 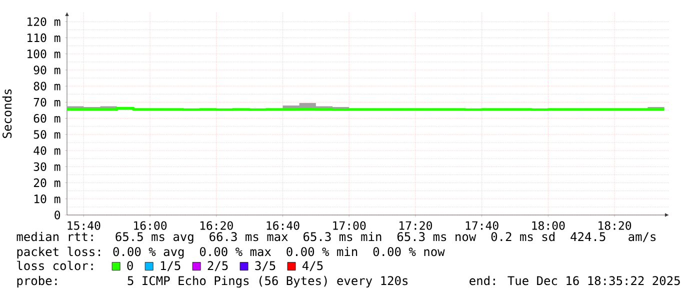 What do you see at coordinates (47, 134) in the screenshot?
I see `y-tick-label: 50 m` at bounding box center [47, 134].